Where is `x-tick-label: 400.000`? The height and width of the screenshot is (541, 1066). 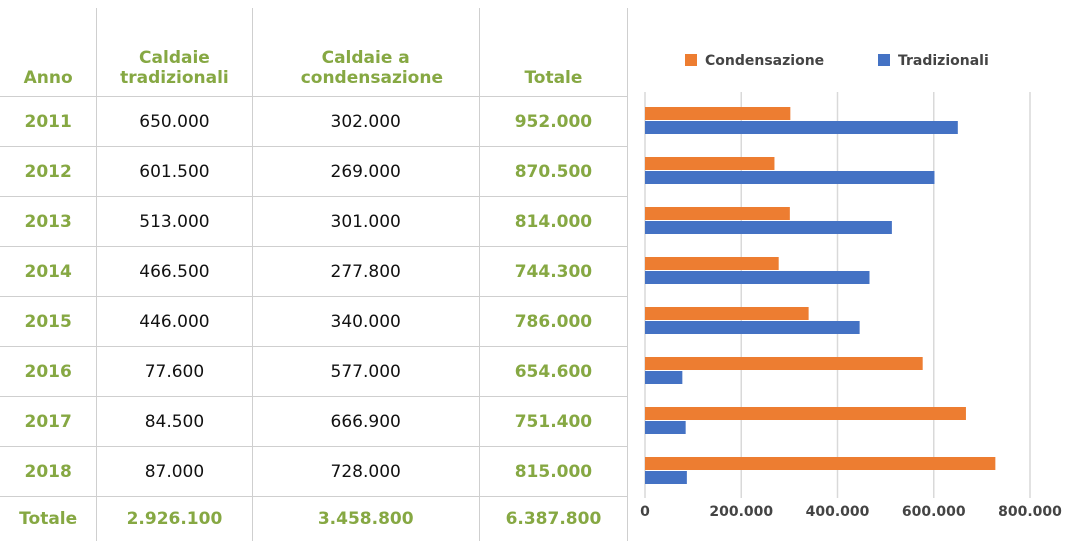 x-tick-label: 400.000 is located at coordinates (838, 512).